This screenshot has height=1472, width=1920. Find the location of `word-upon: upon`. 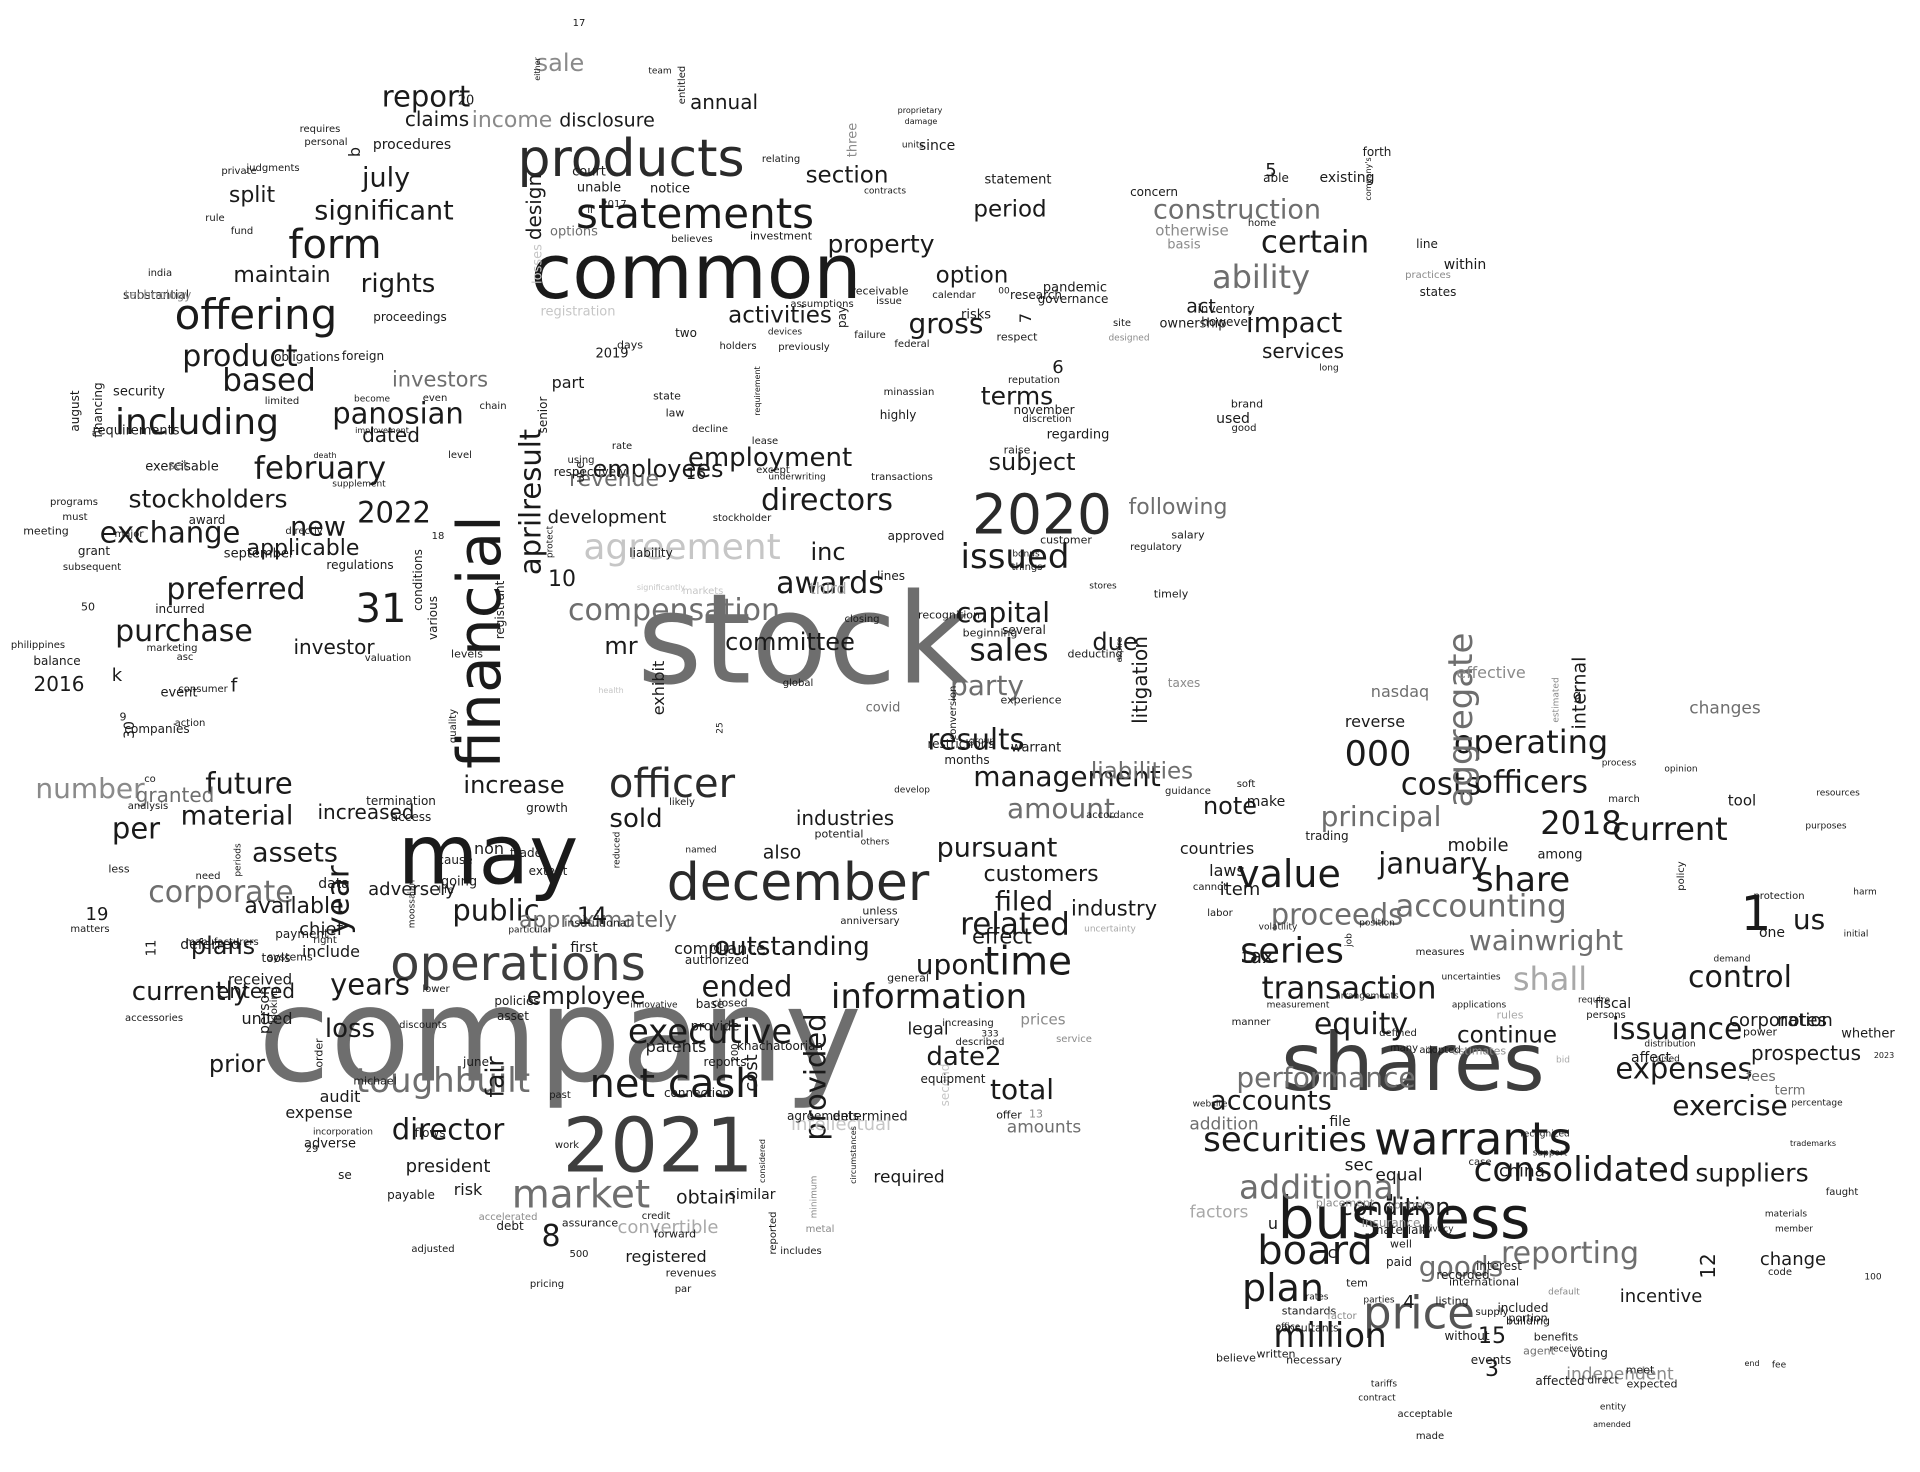

word-upon: upon is located at coordinates (951, 964).